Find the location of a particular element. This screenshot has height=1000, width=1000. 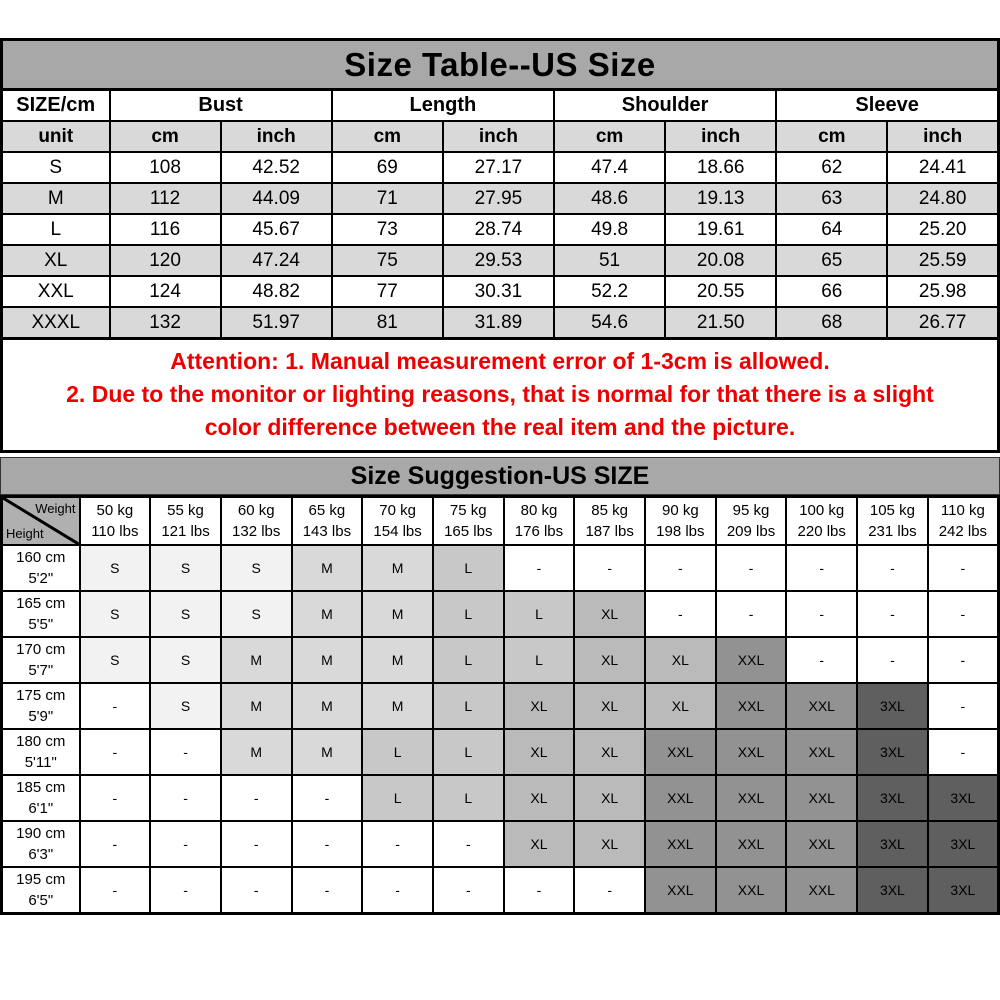

measurement-value-cell: 54.6 is located at coordinates (609, 323).